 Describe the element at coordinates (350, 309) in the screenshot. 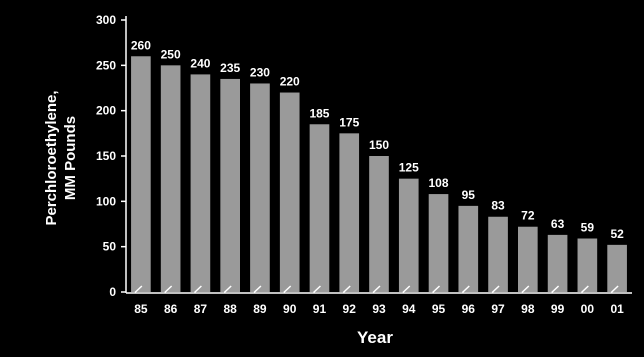

I see `x-tick-label: 92` at that location.